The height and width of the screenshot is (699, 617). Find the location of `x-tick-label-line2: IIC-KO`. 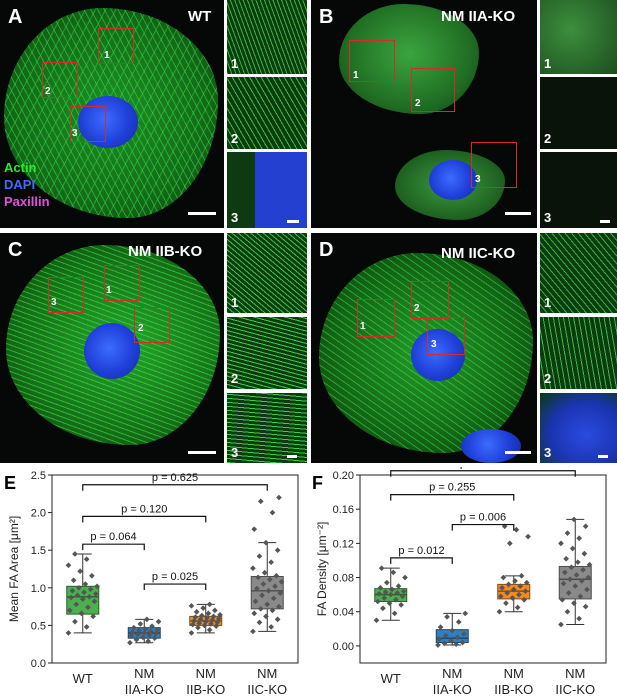

x-tick-label-line2: IIC-KO is located at coordinates (575, 689).